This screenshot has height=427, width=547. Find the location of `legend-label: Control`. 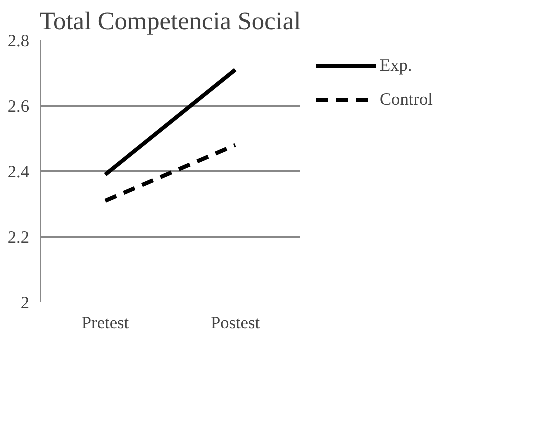

legend-label: Control is located at coordinates (406, 100).